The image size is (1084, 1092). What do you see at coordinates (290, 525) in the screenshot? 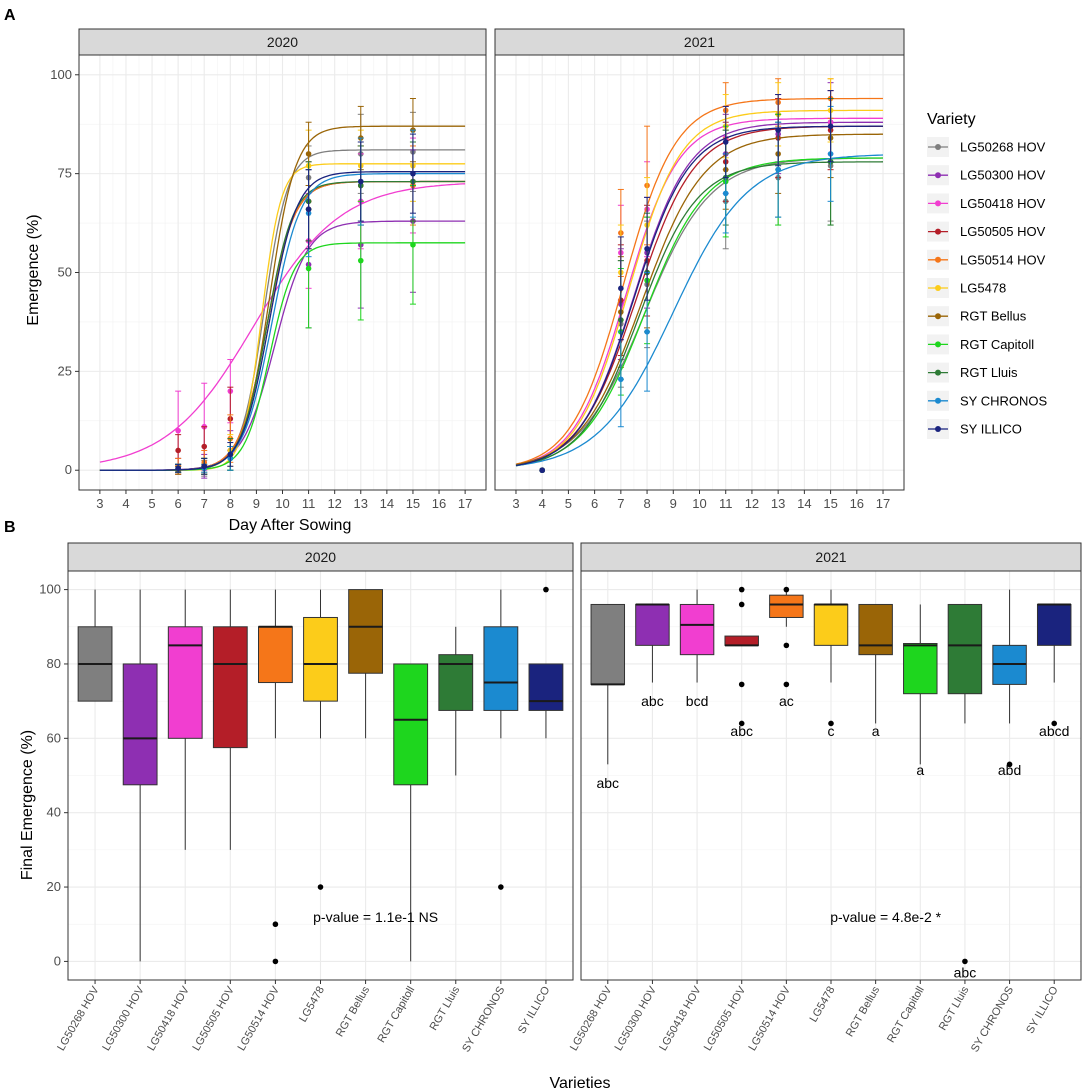
I see `panel-a-x-axis-title: Day After Sowing` at bounding box center [290, 525].